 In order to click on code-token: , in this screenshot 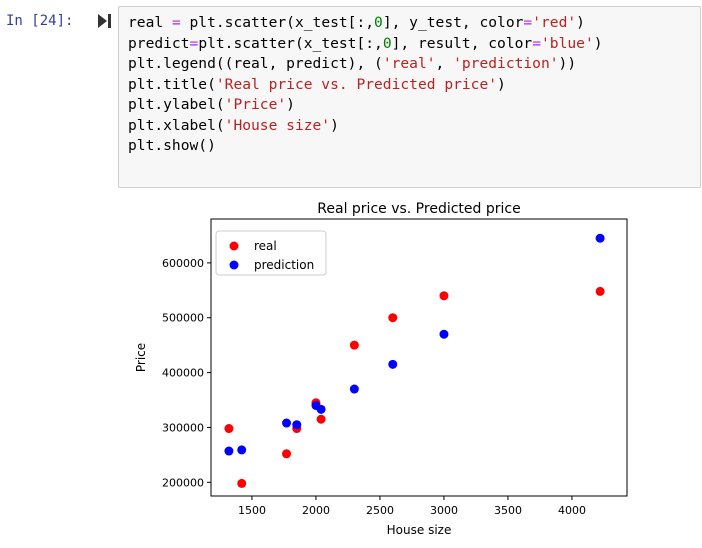, I will do `click(444, 63)`.